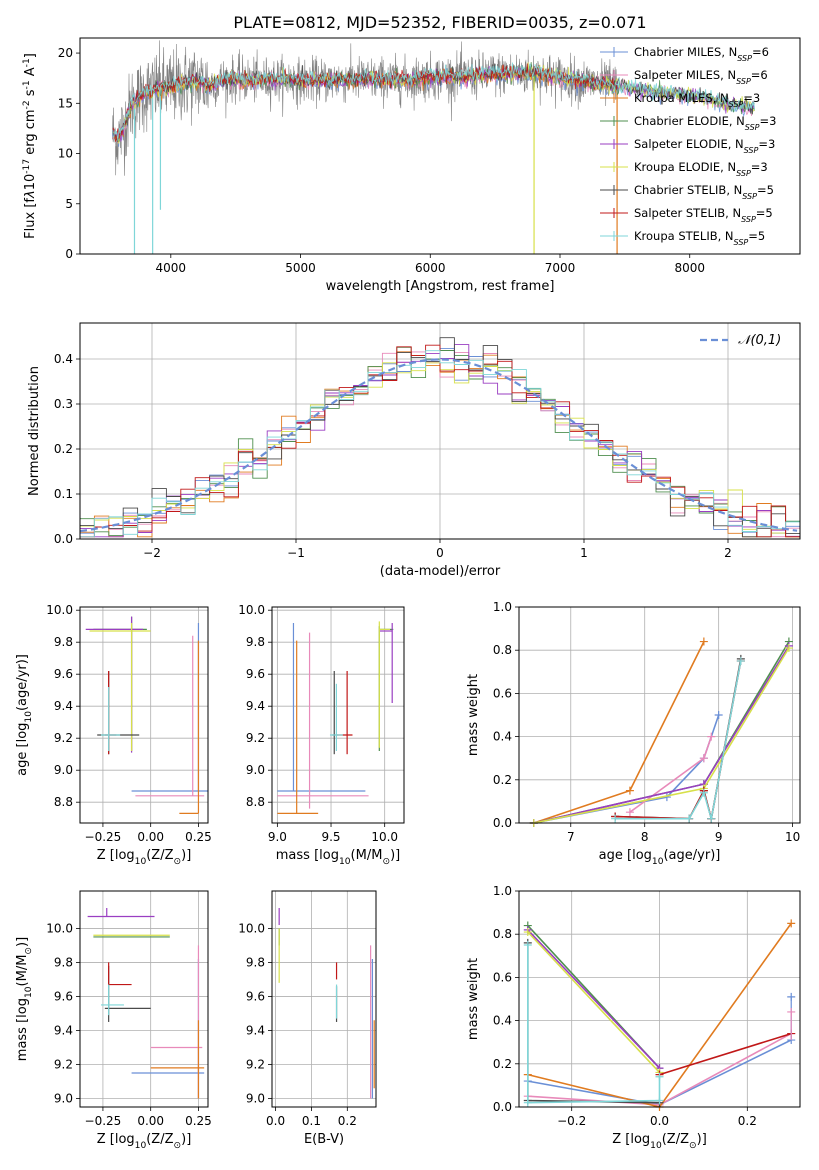 The image size is (819, 1170). I want to click on legend-label-salpeter_stelib: Salpeter STELIB, NSSP=5, so click(703, 215).